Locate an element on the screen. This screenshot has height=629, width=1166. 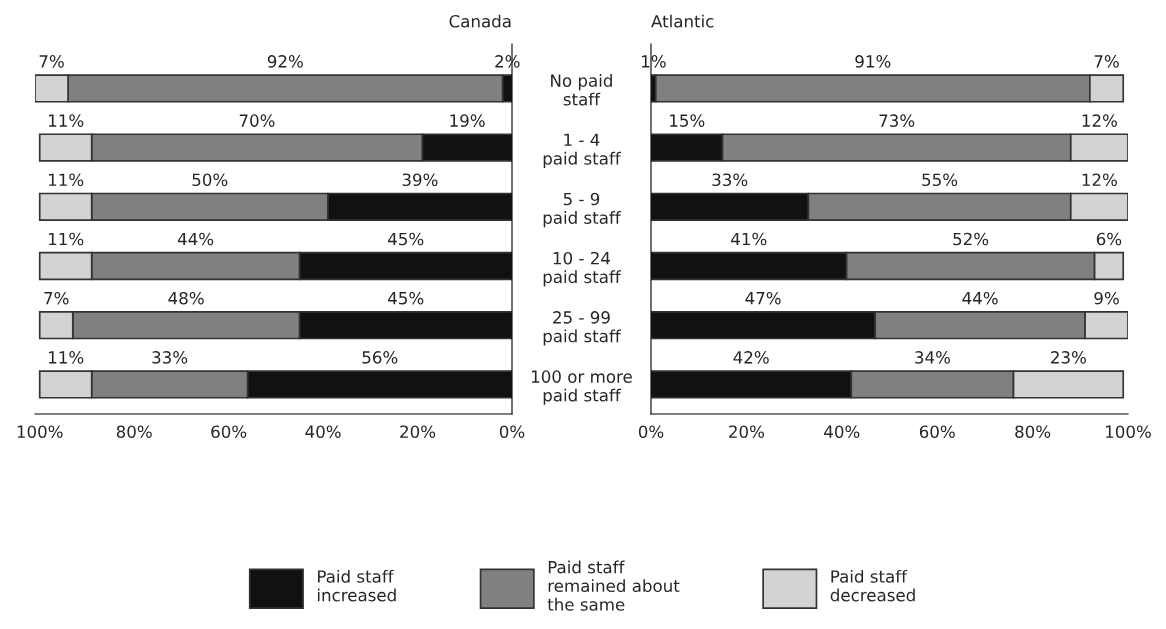
legend-label: Paid staff remained about the same is located at coordinates (613, 585).